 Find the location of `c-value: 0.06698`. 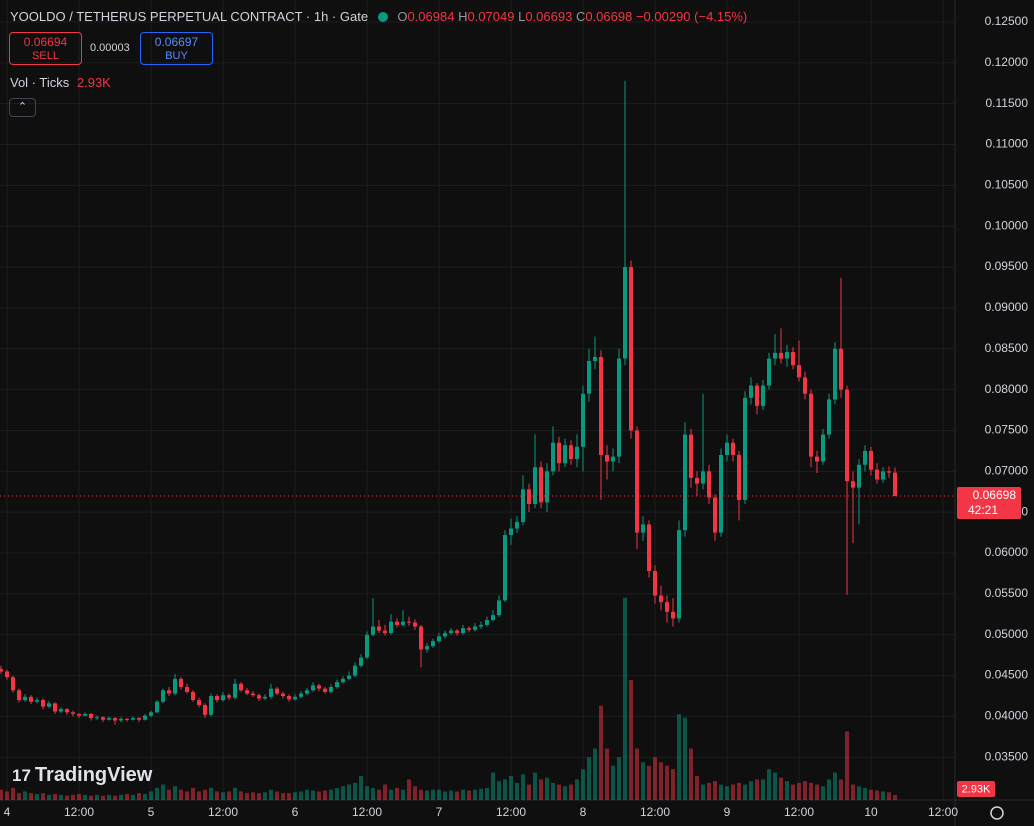

c-value: 0.06698 is located at coordinates (609, 16).